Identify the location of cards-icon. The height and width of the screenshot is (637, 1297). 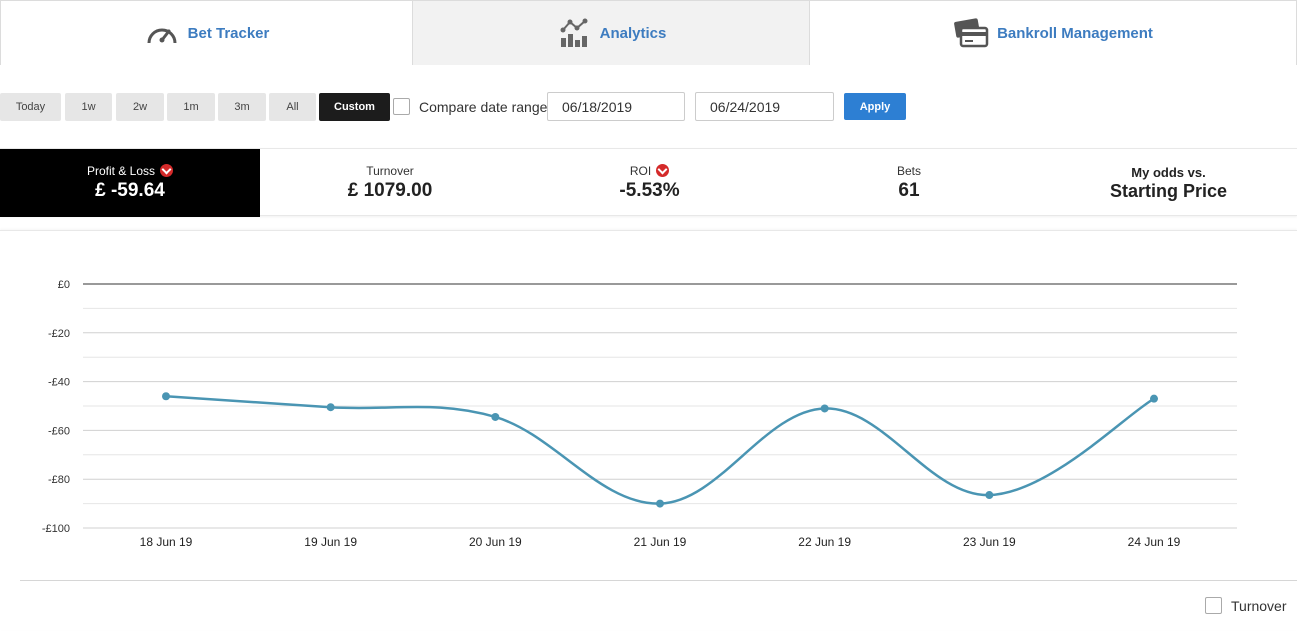
(971, 33).